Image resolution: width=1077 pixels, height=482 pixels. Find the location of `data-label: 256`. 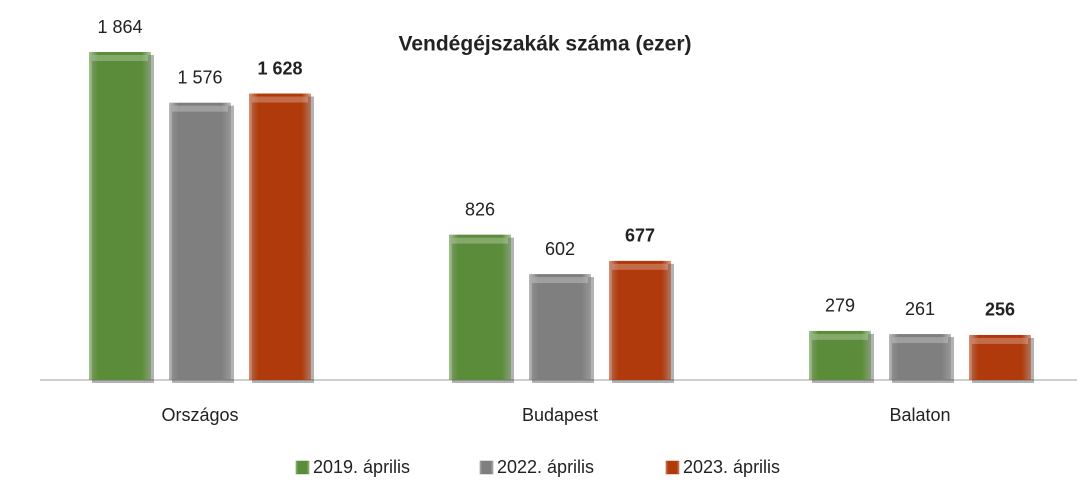

data-label: 256 is located at coordinates (1000, 310).